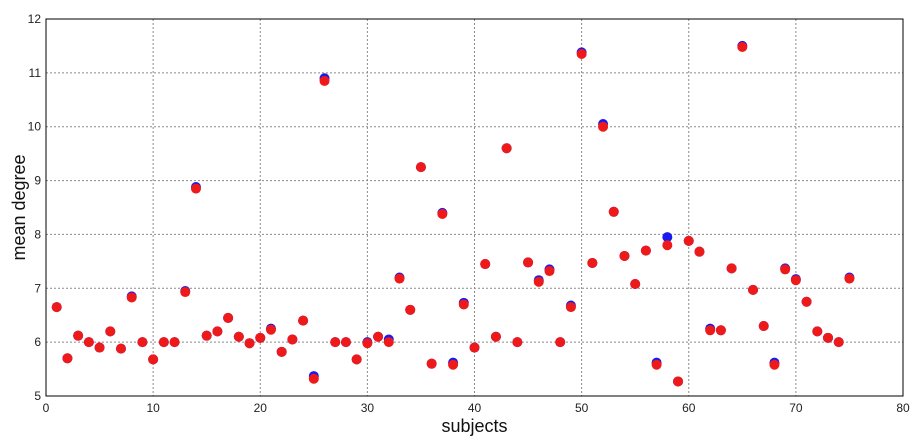  Describe the element at coordinates (35, 73) in the screenshot. I see `y-tick-label: 11` at that location.